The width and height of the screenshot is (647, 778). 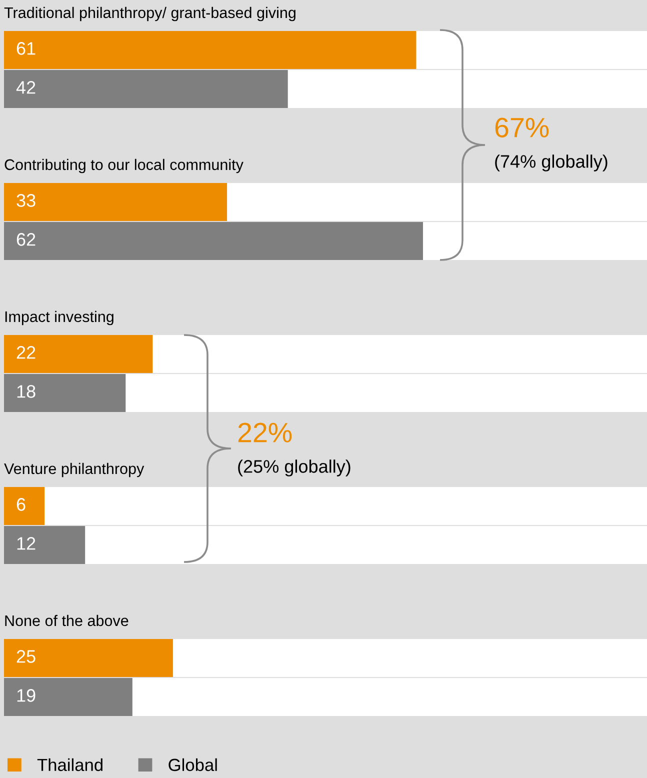 What do you see at coordinates (294, 468) in the screenshot?
I see `annotation: (25% globally)` at bounding box center [294, 468].